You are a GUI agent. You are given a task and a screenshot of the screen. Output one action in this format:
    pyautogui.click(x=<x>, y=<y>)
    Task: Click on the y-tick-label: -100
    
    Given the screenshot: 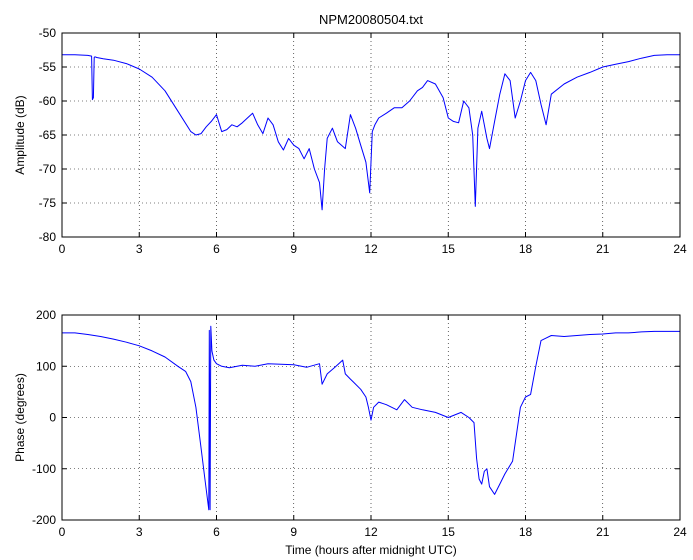 What is the action you would take?
    pyautogui.click(x=44, y=469)
    